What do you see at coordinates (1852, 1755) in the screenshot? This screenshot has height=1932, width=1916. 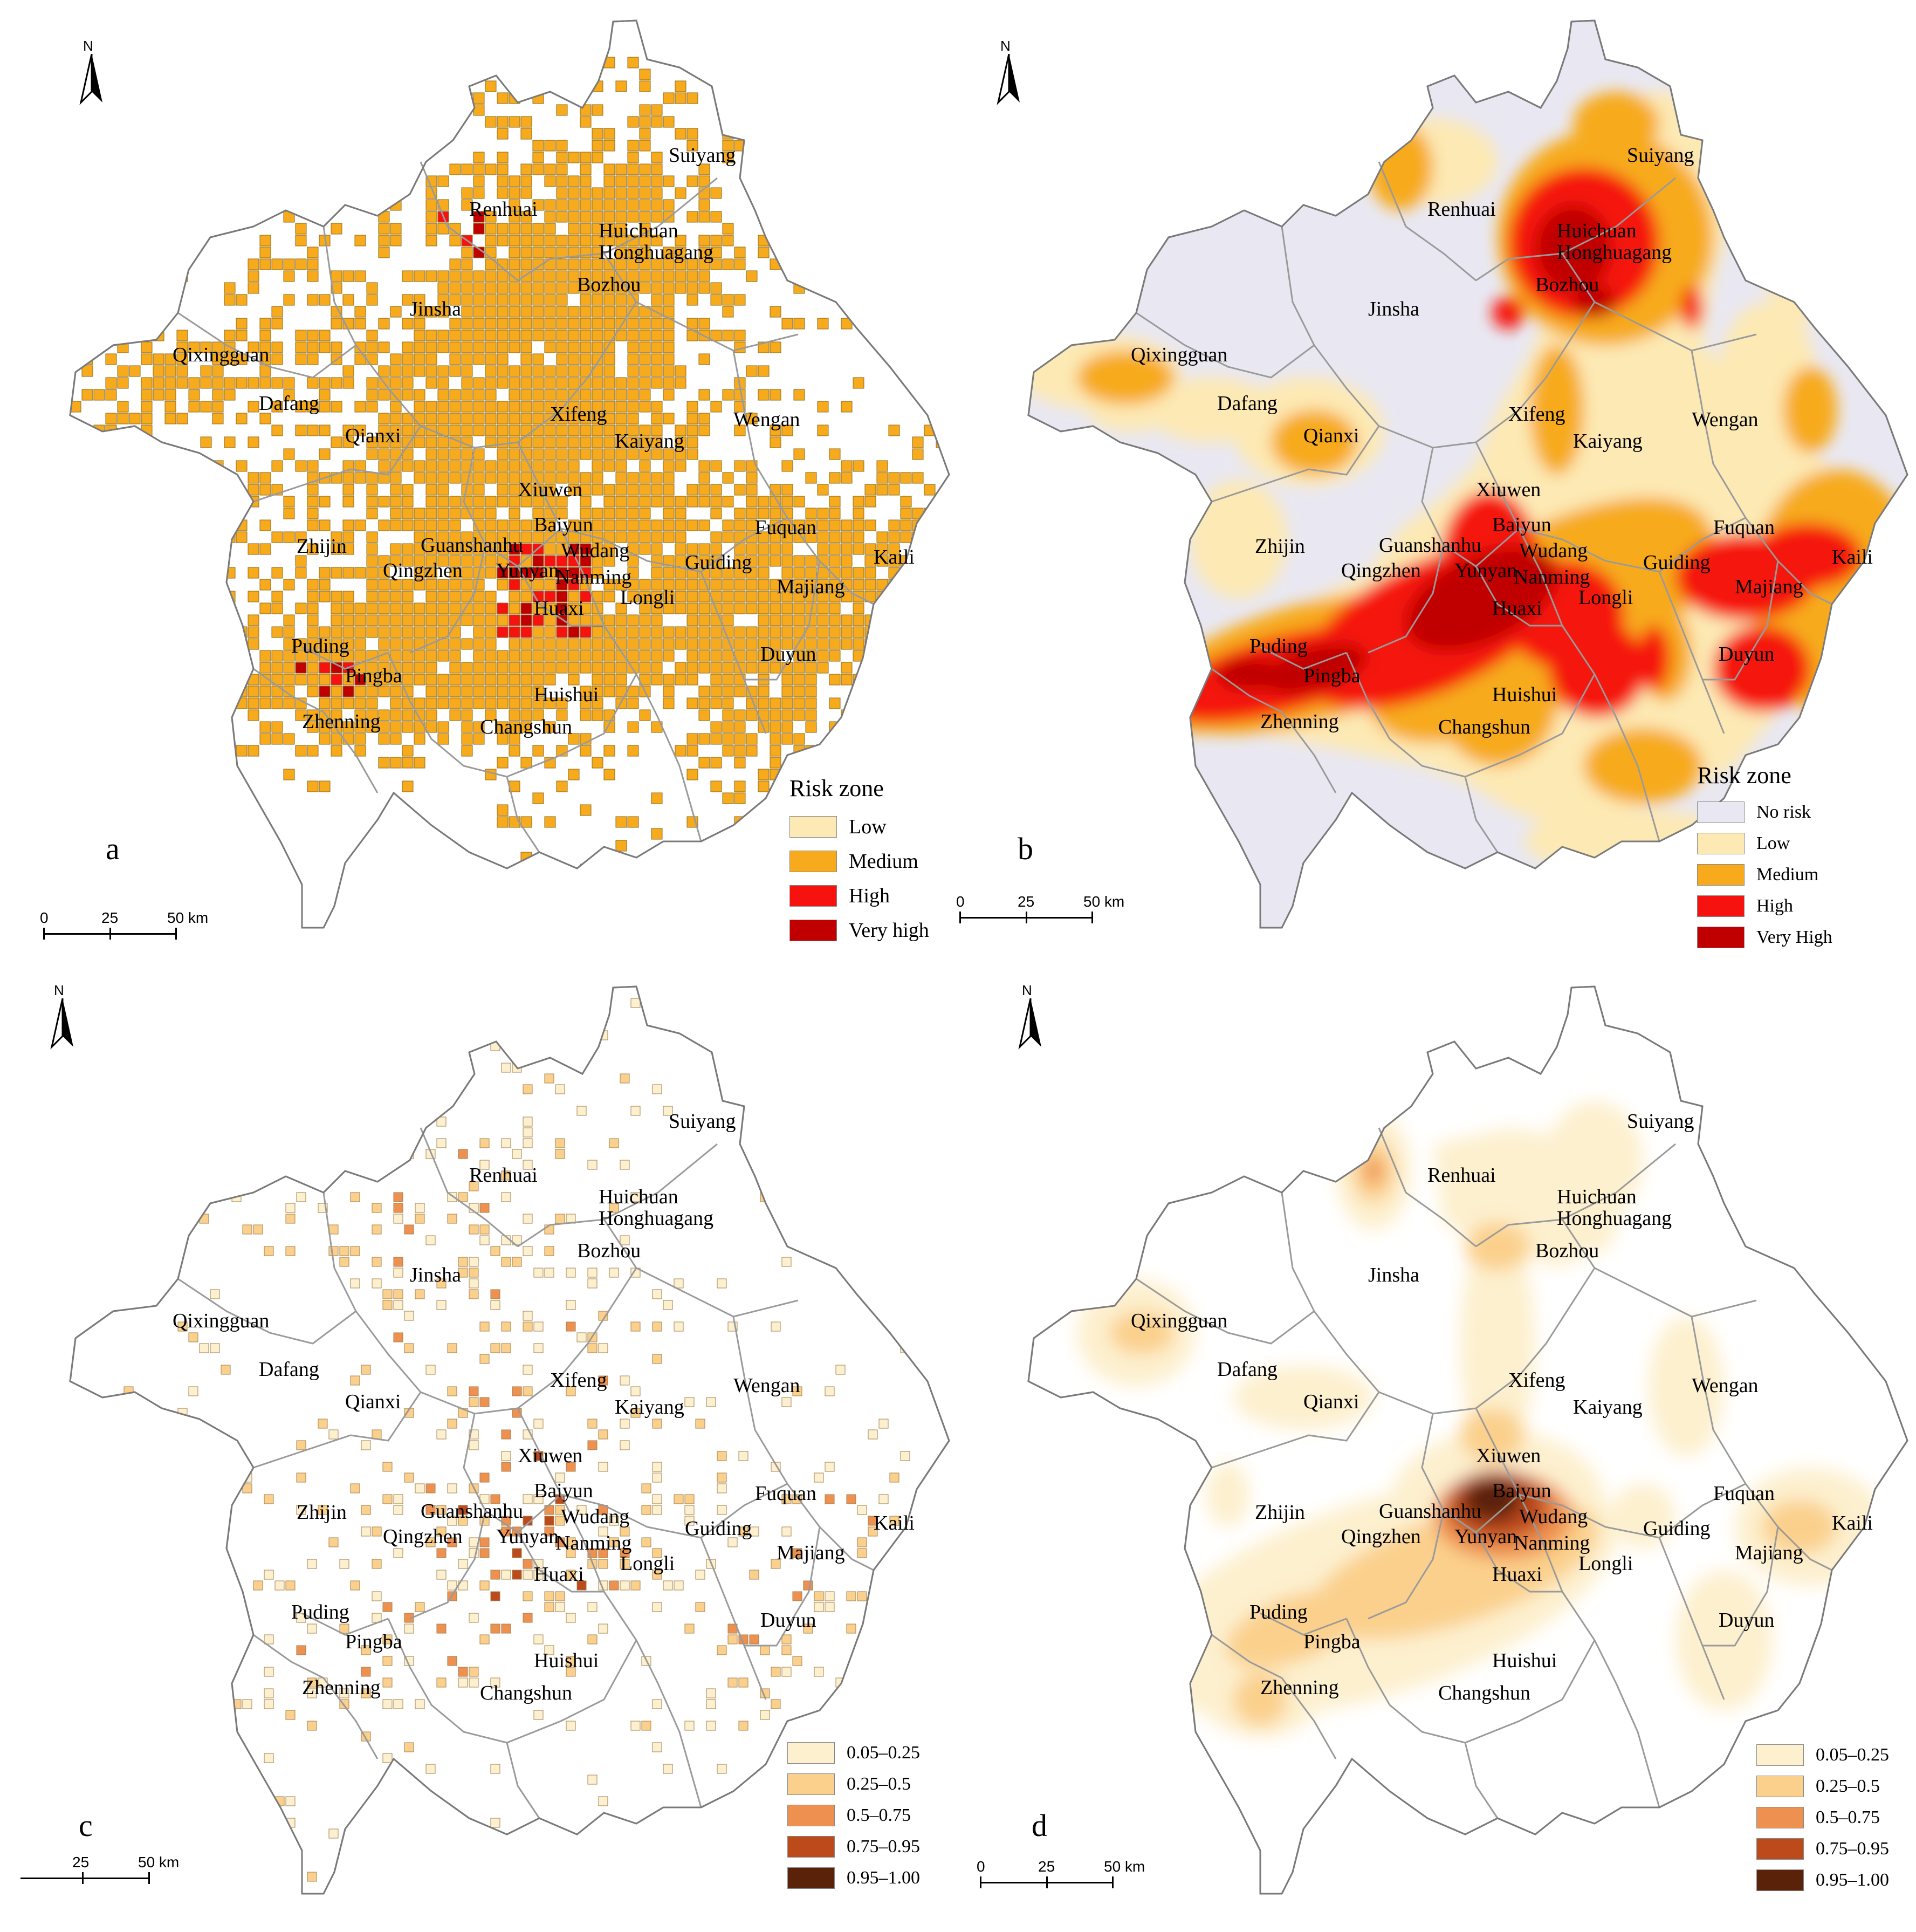 I see `legend-label: 0.05–0.25` at bounding box center [1852, 1755].